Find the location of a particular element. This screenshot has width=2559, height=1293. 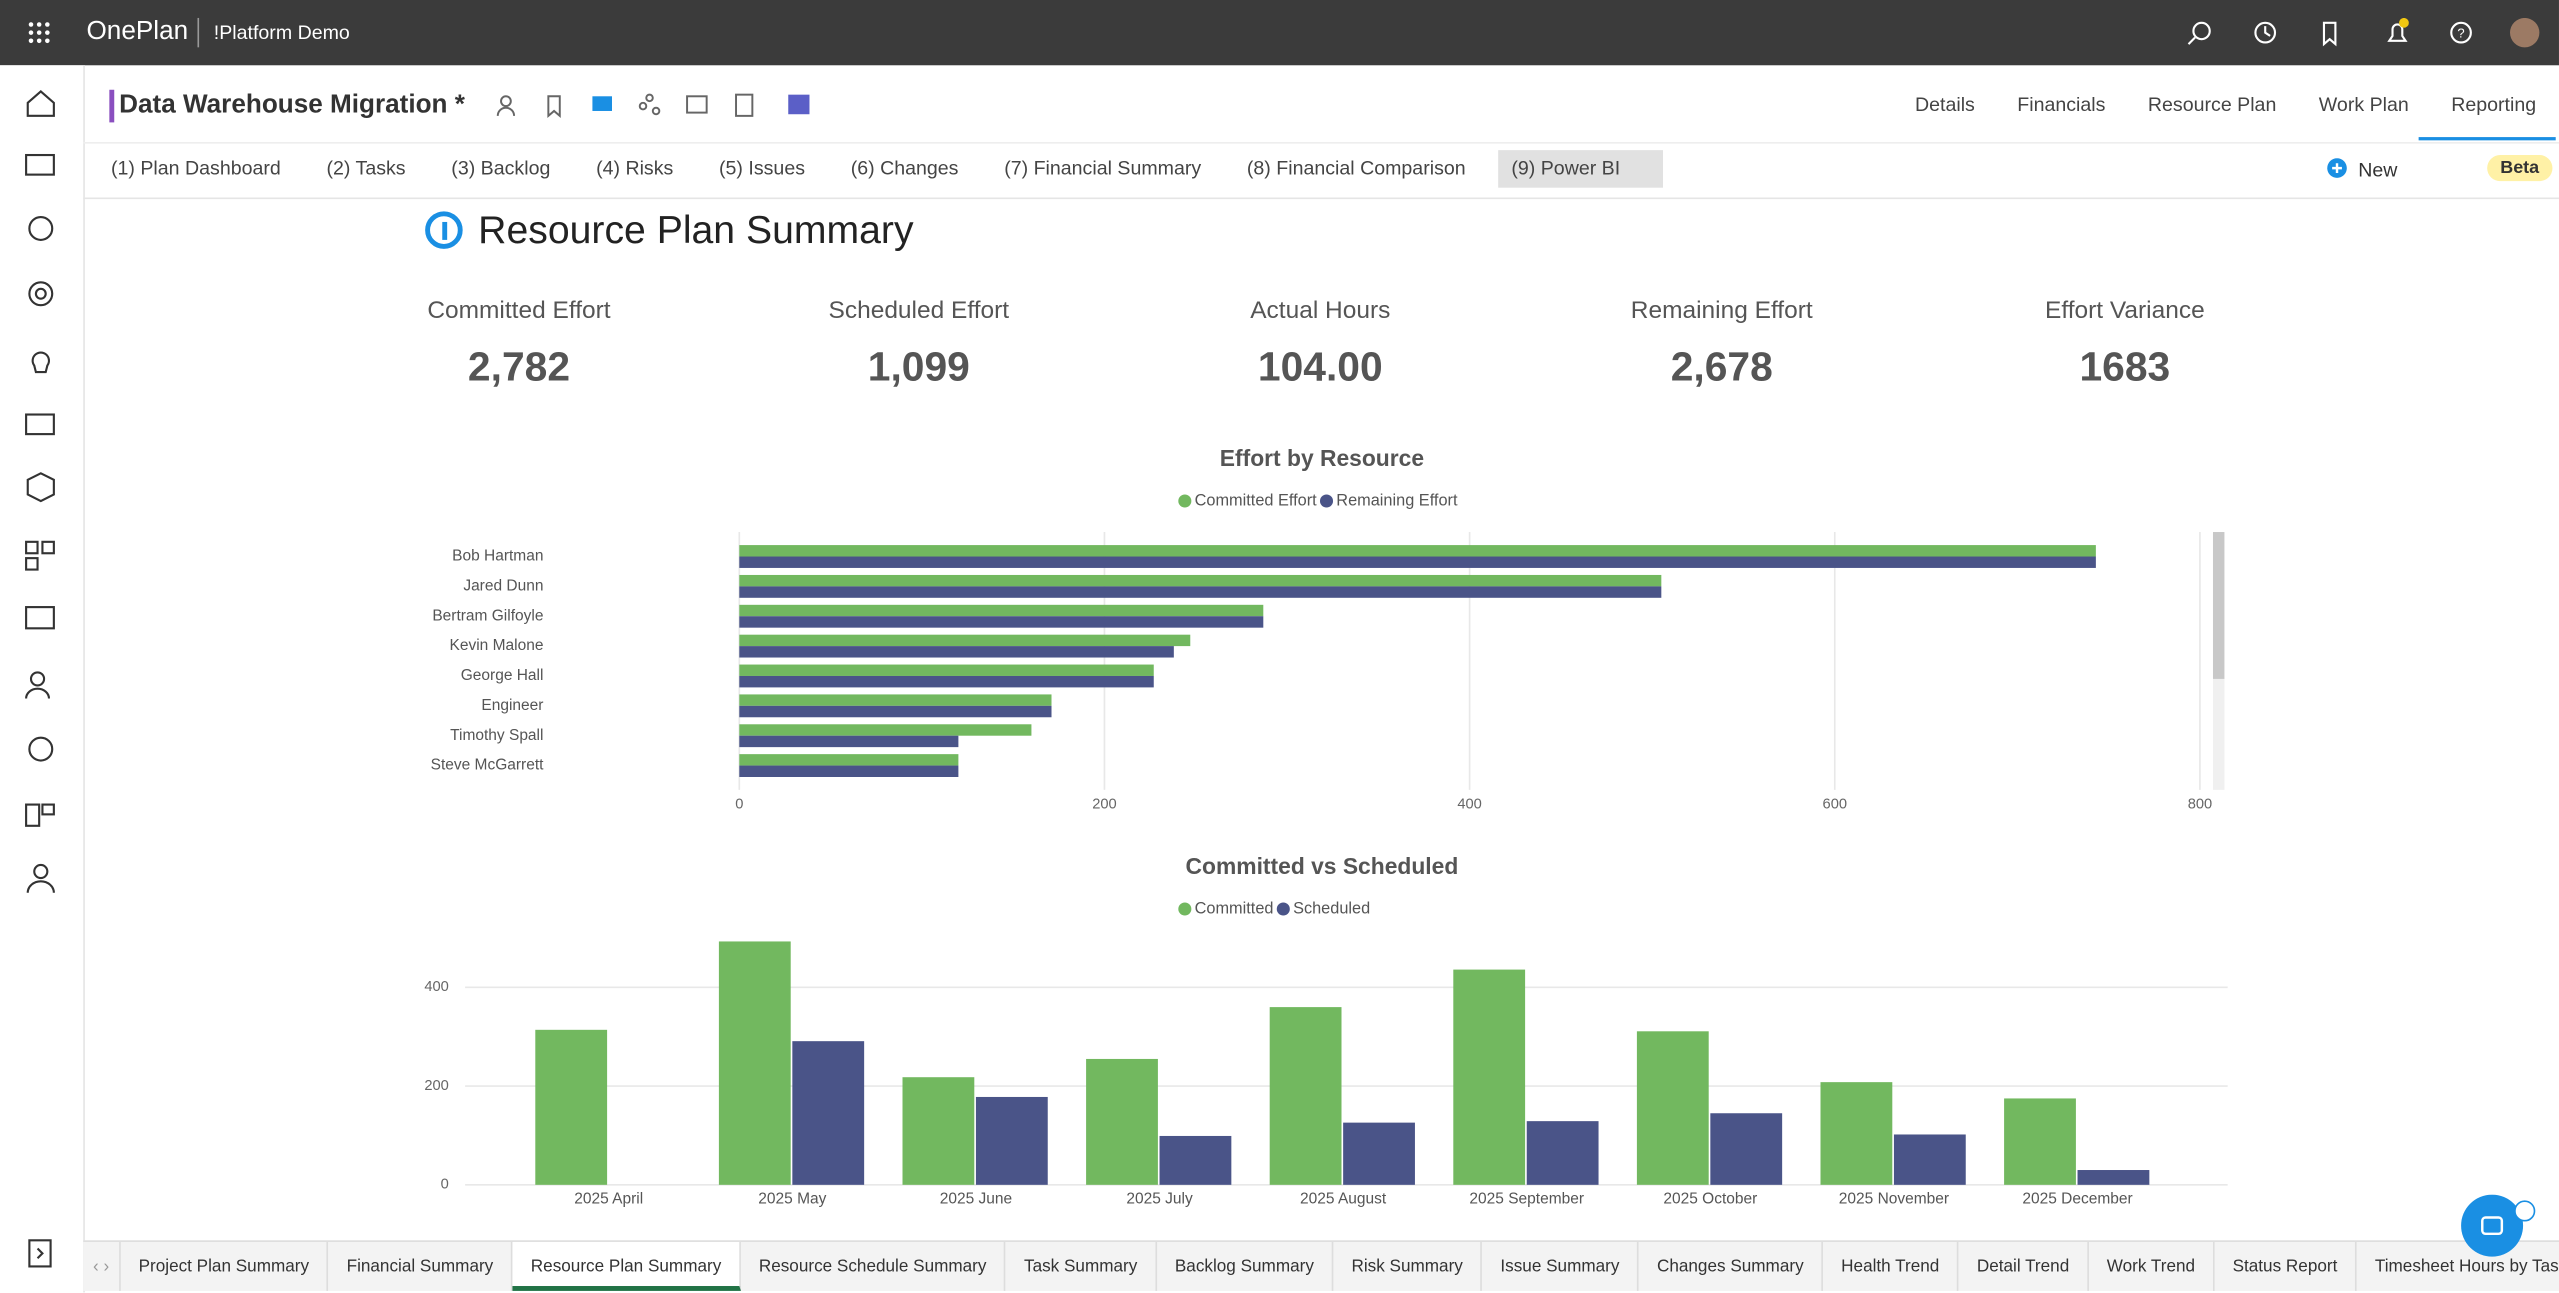

tab-scroll: ‹ › is located at coordinates (102, 1266).